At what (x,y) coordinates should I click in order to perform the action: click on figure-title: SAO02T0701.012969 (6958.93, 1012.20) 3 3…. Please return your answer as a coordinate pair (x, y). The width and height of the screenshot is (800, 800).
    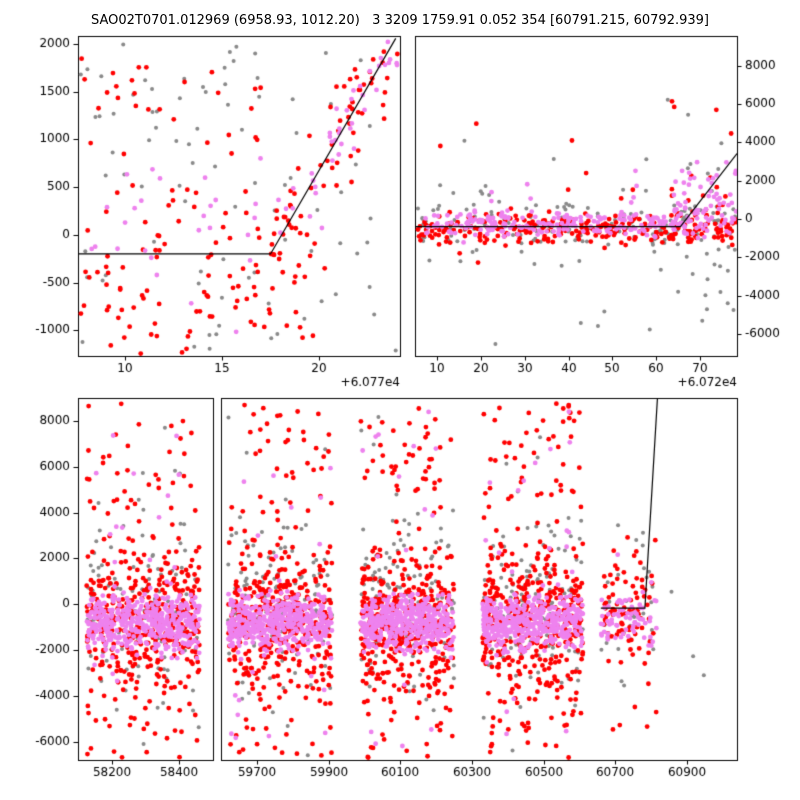
    Looking at the image, I should click on (400, 20).